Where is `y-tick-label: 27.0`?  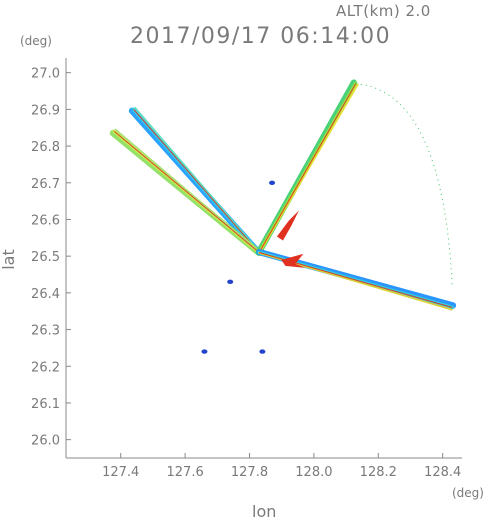
y-tick-label: 27.0 is located at coordinates (45, 74).